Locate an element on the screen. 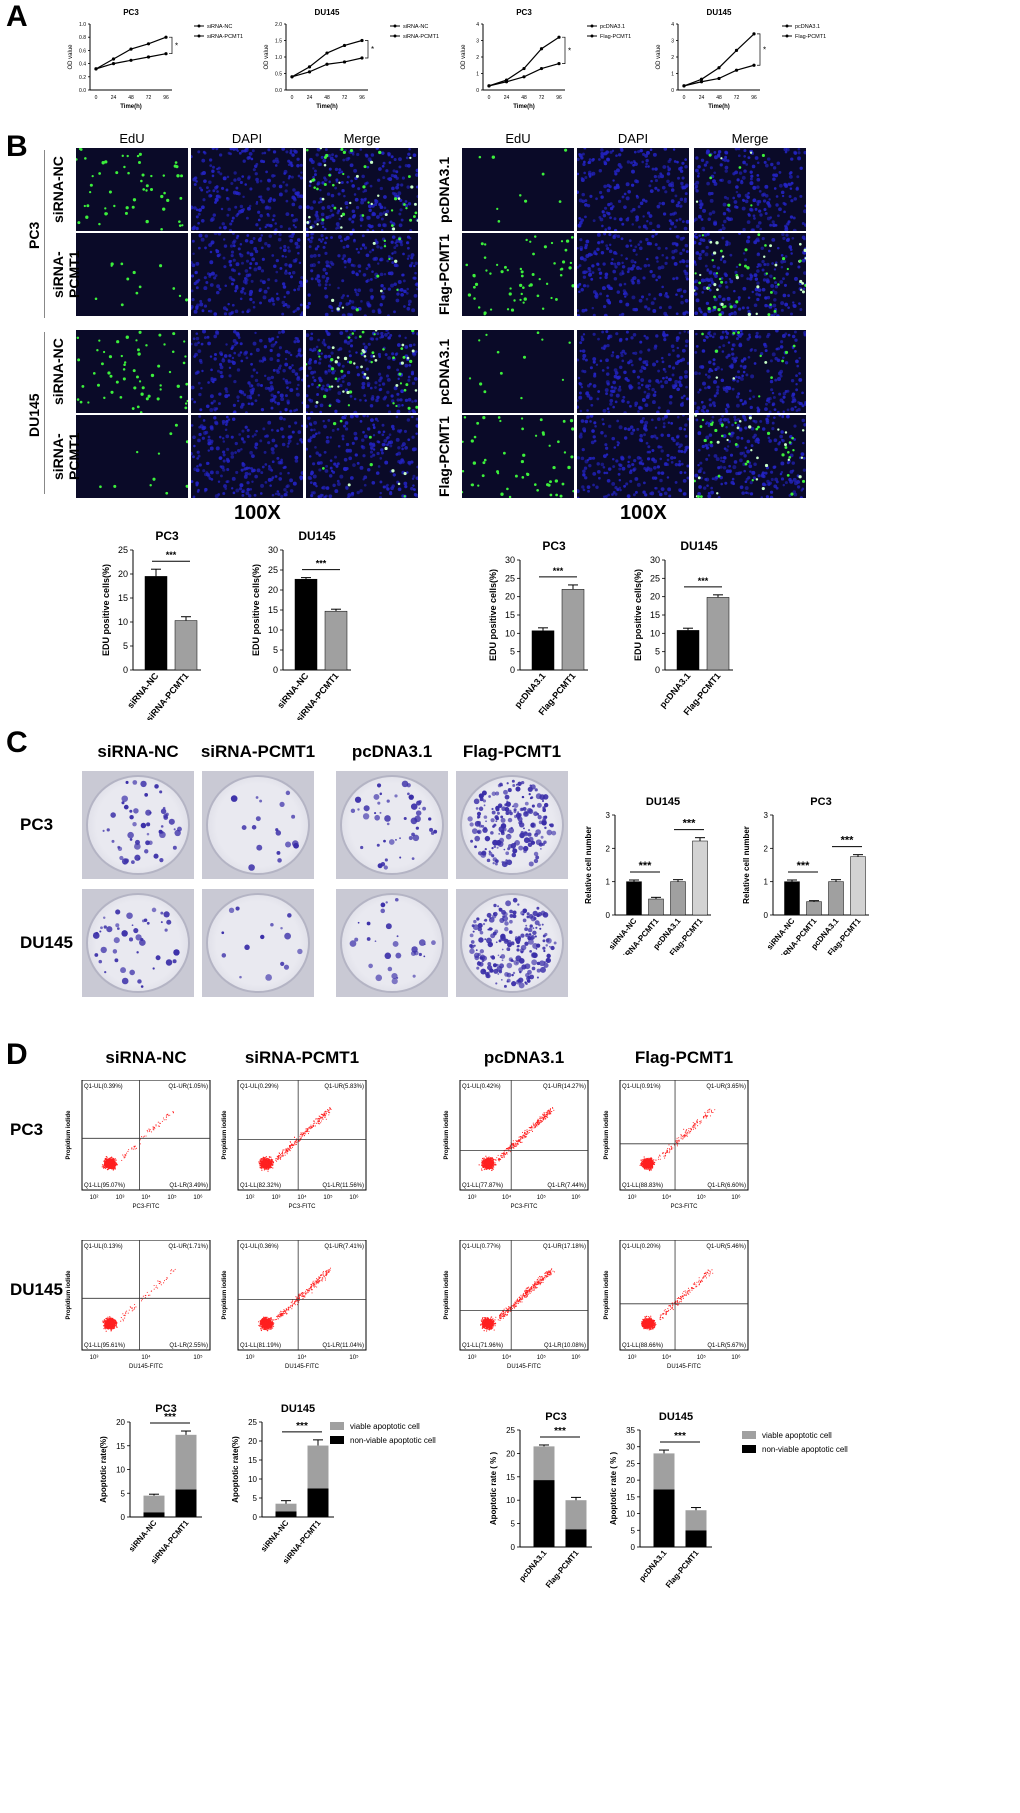 This screenshot has height=1813, width=1020. chart-title: PC3 is located at coordinates (131, 12).